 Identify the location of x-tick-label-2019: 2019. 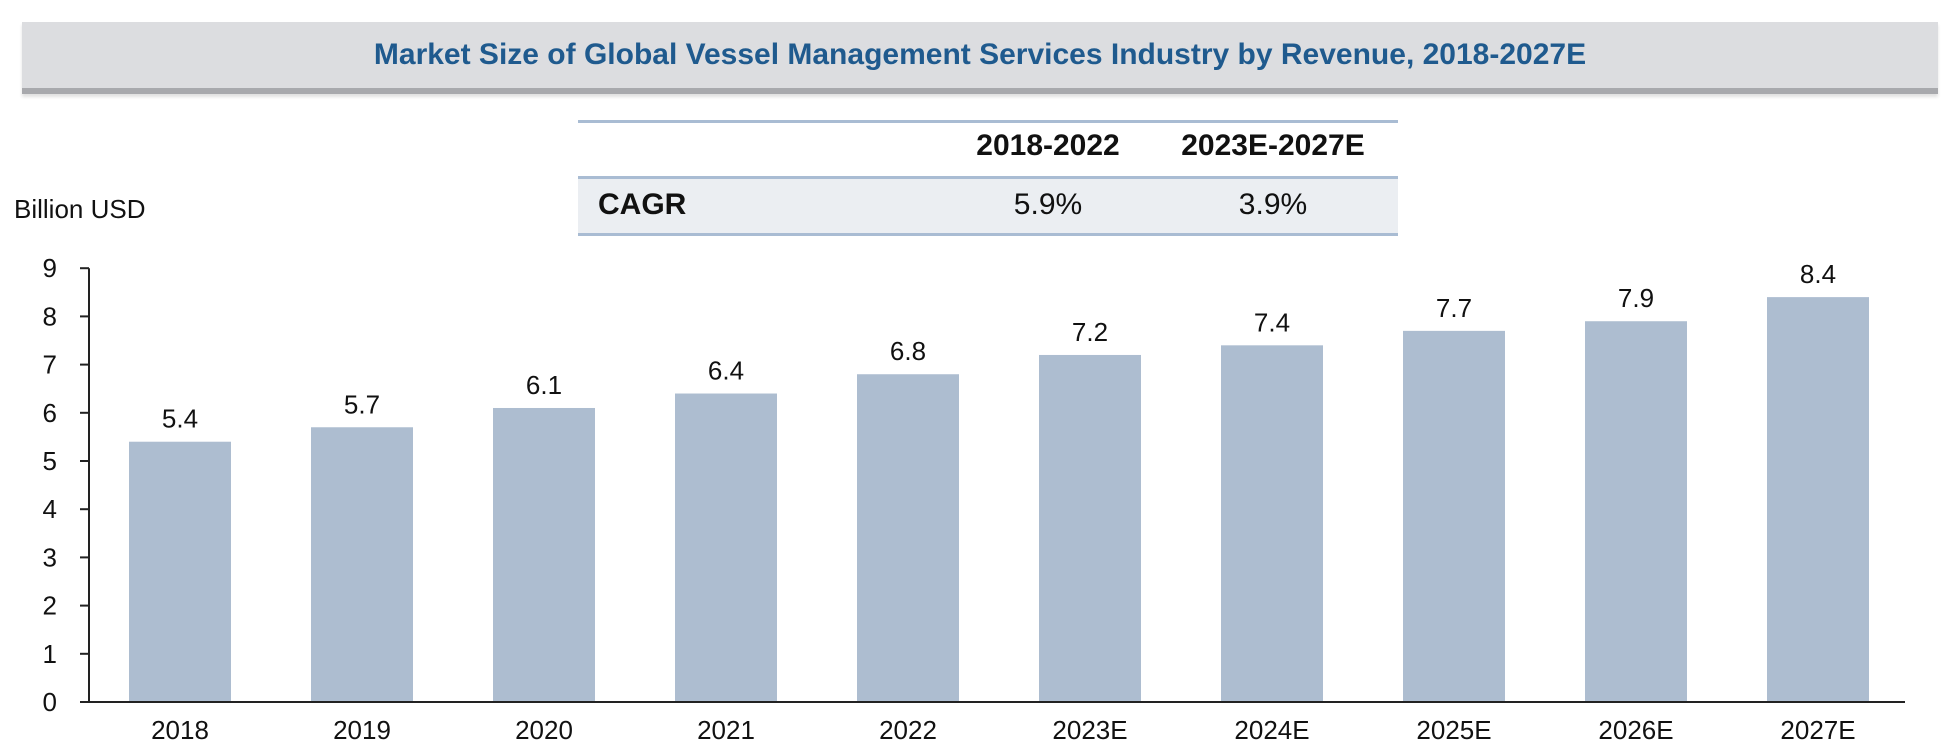
(362, 730).